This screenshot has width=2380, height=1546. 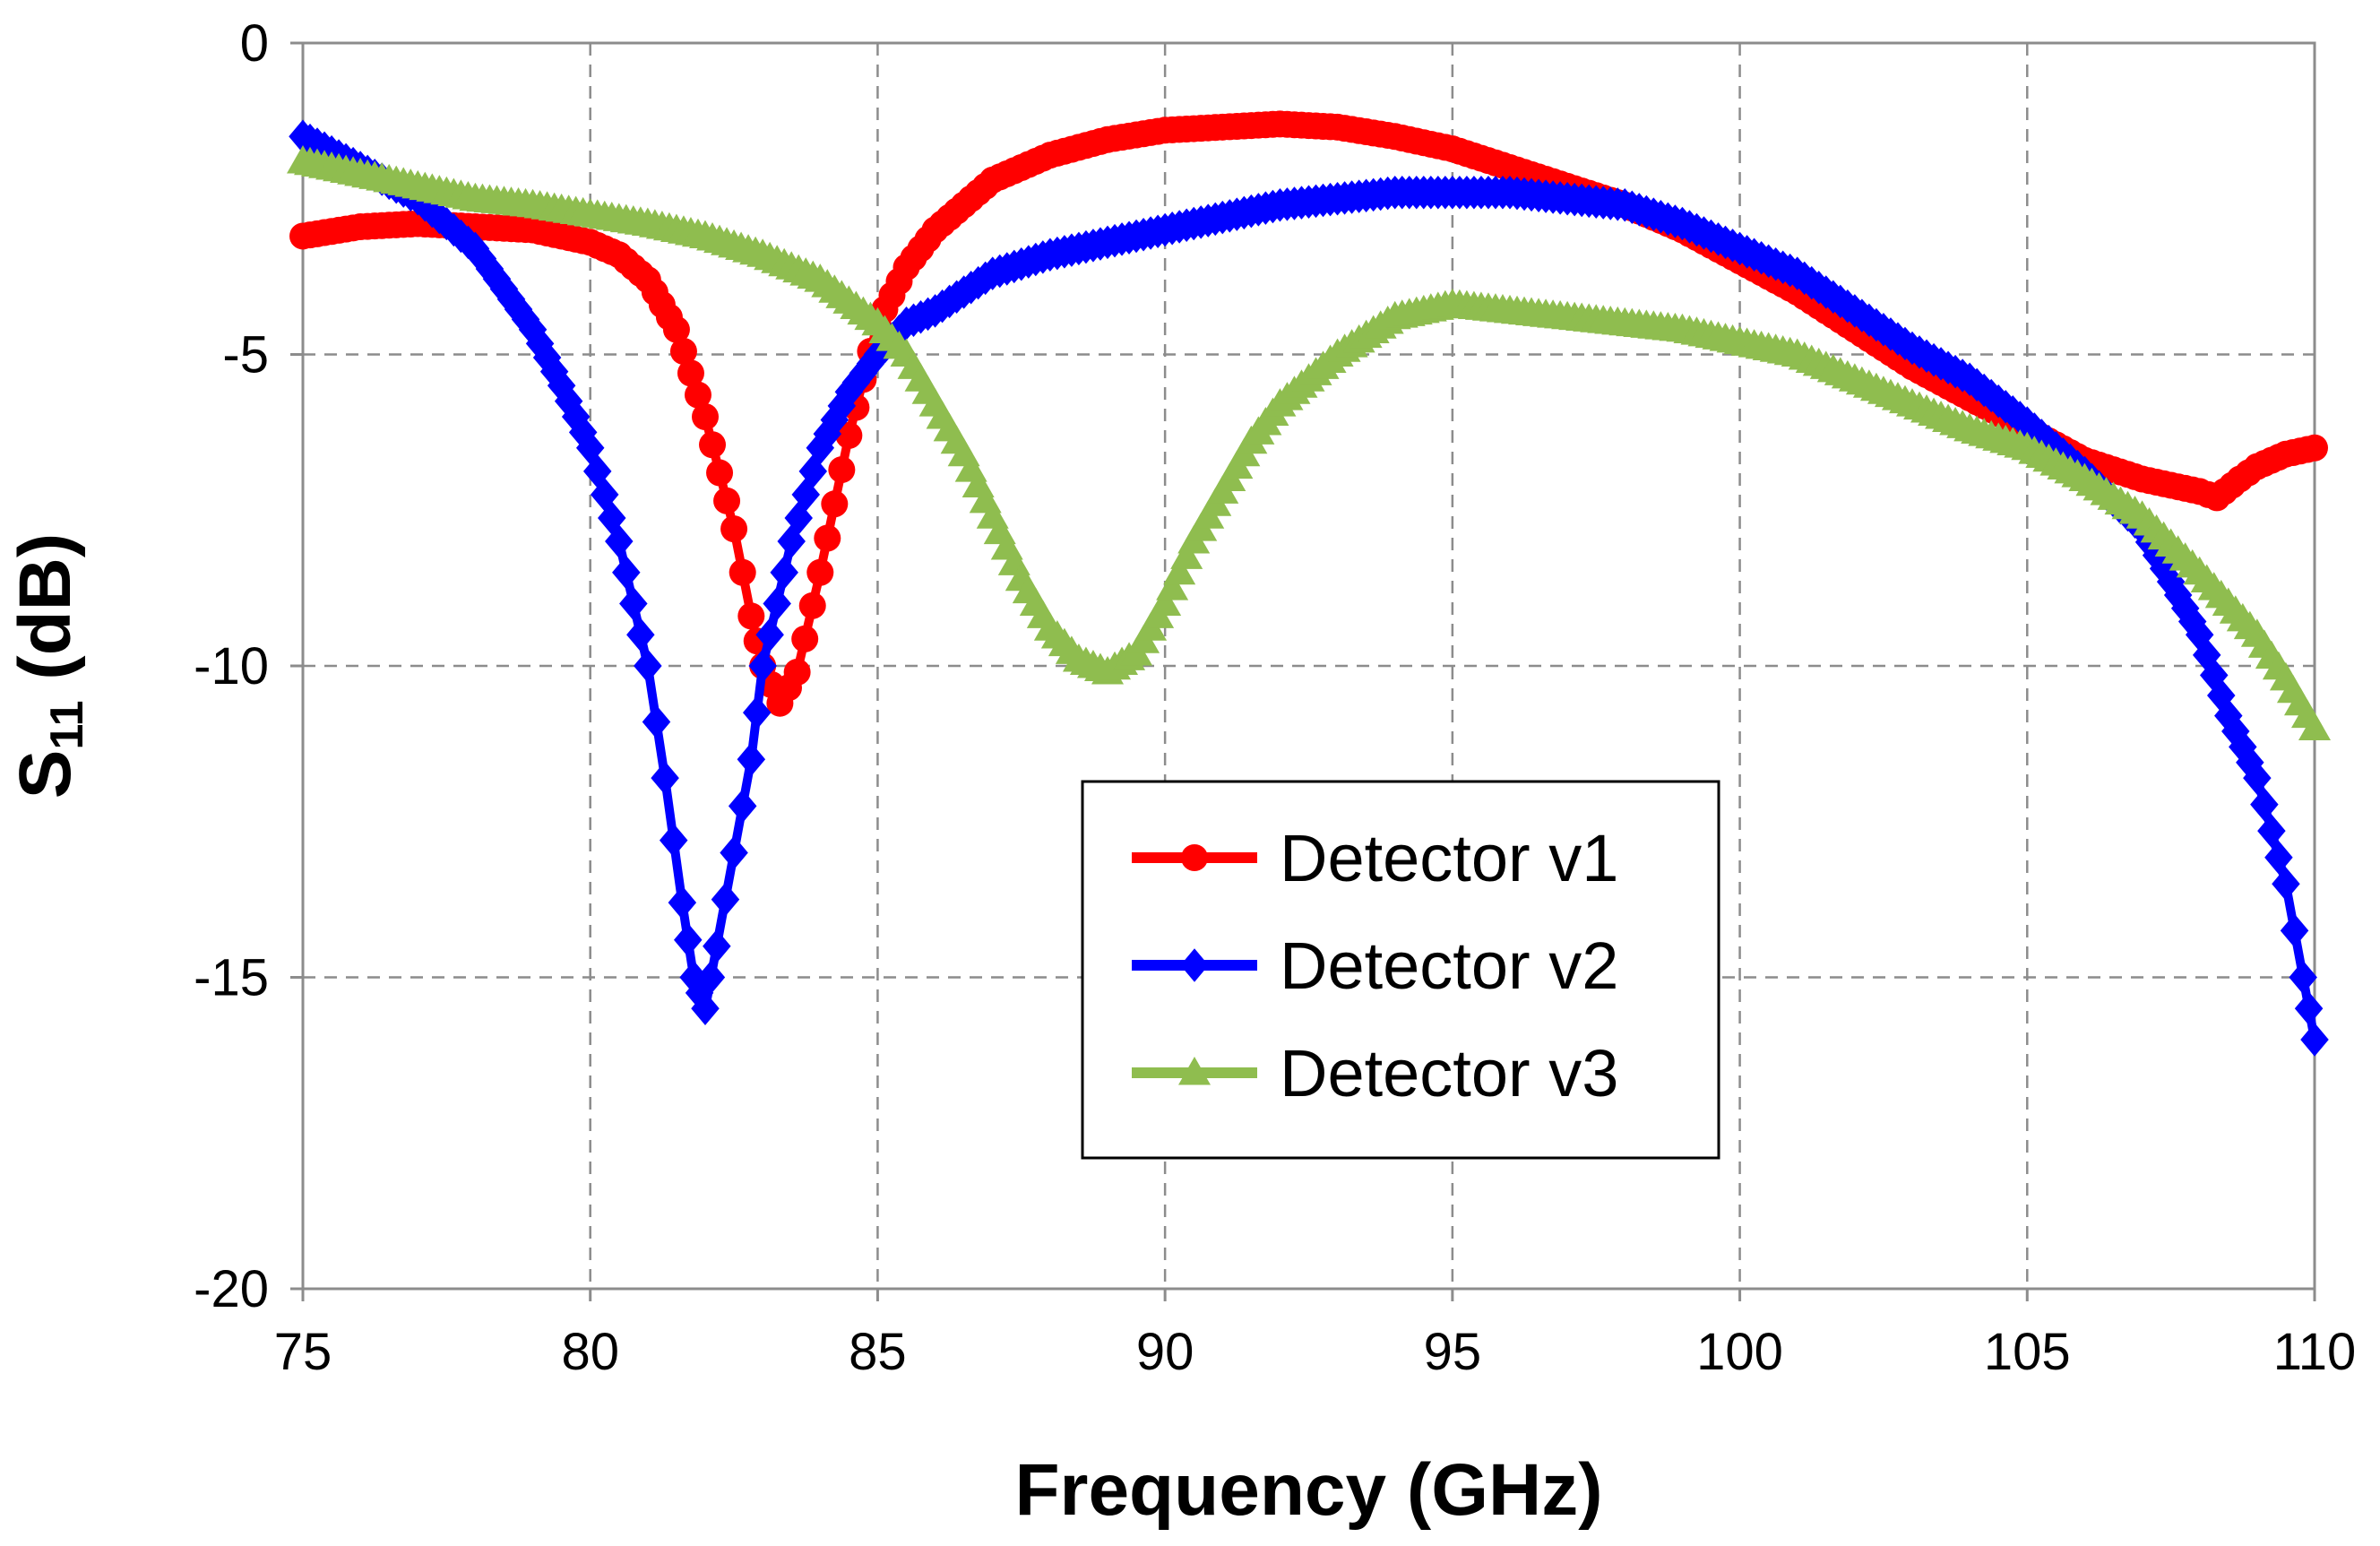 What do you see at coordinates (1308, 1490) in the screenshot?
I see `x-axis-title: Frequency (GHz)` at bounding box center [1308, 1490].